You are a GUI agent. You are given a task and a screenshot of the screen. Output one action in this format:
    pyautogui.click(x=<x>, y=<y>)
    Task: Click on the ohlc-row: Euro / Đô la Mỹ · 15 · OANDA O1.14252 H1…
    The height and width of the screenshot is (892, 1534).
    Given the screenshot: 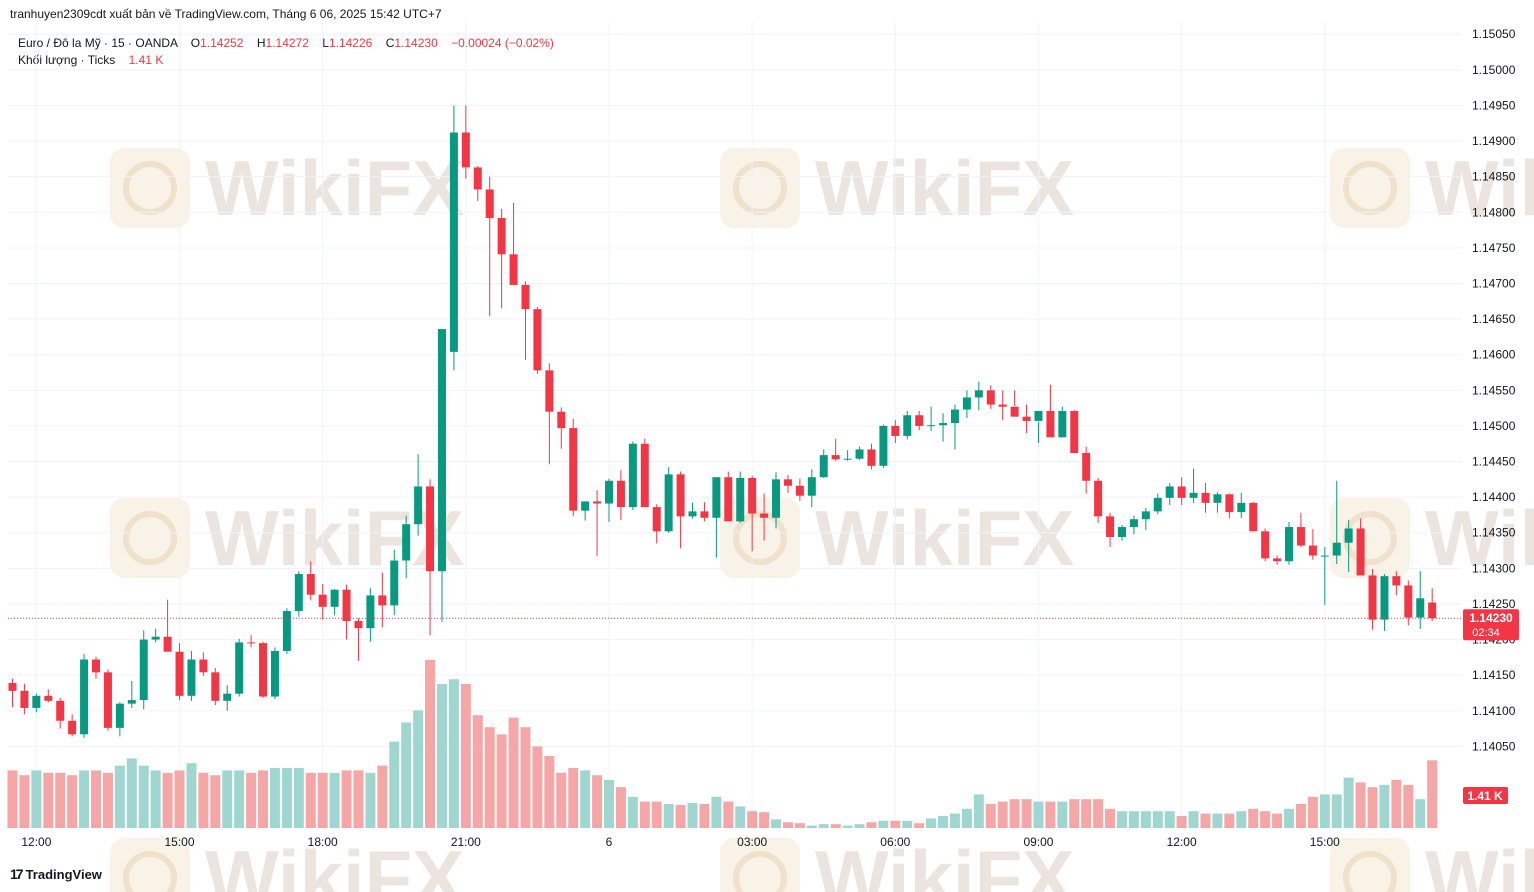 What is the action you would take?
    pyautogui.click(x=286, y=43)
    